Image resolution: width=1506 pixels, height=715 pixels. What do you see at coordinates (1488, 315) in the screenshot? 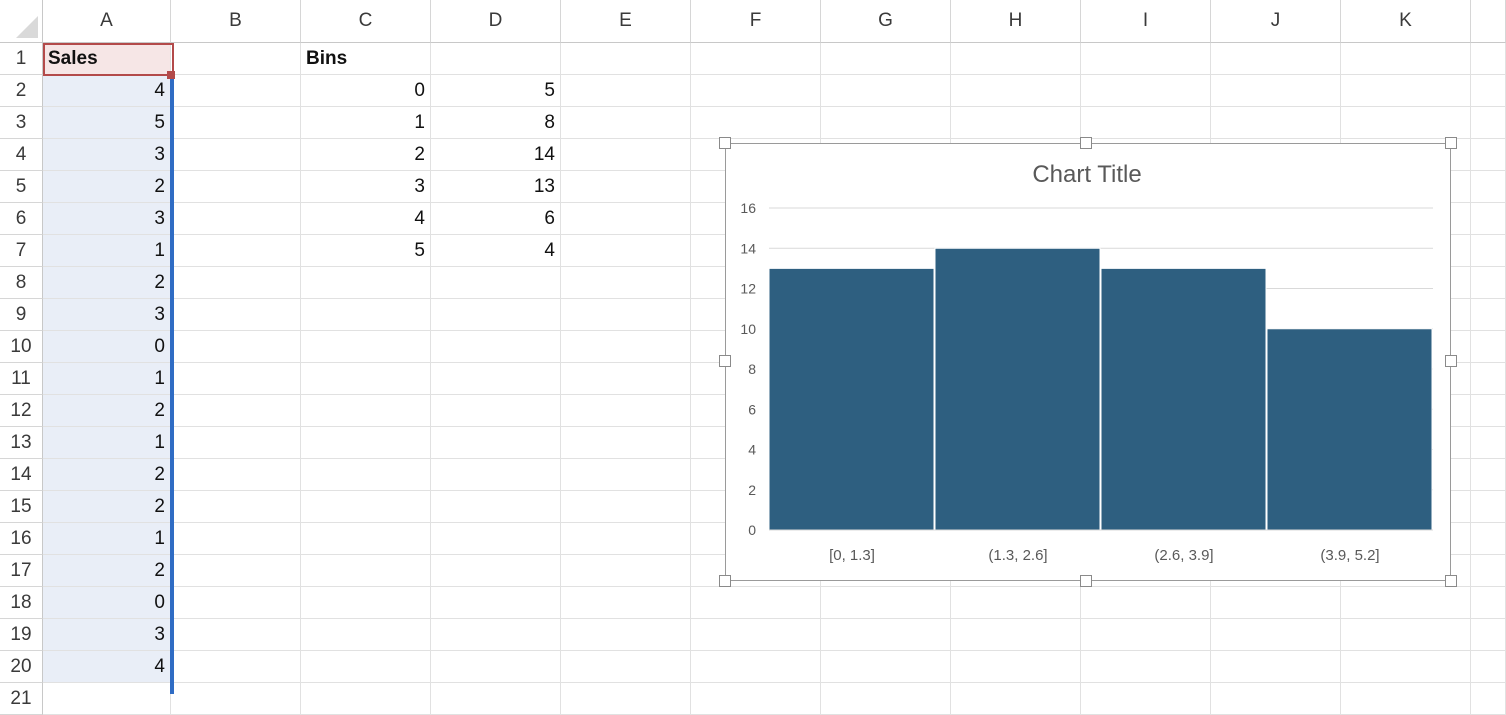
I see `cell-l9` at bounding box center [1488, 315].